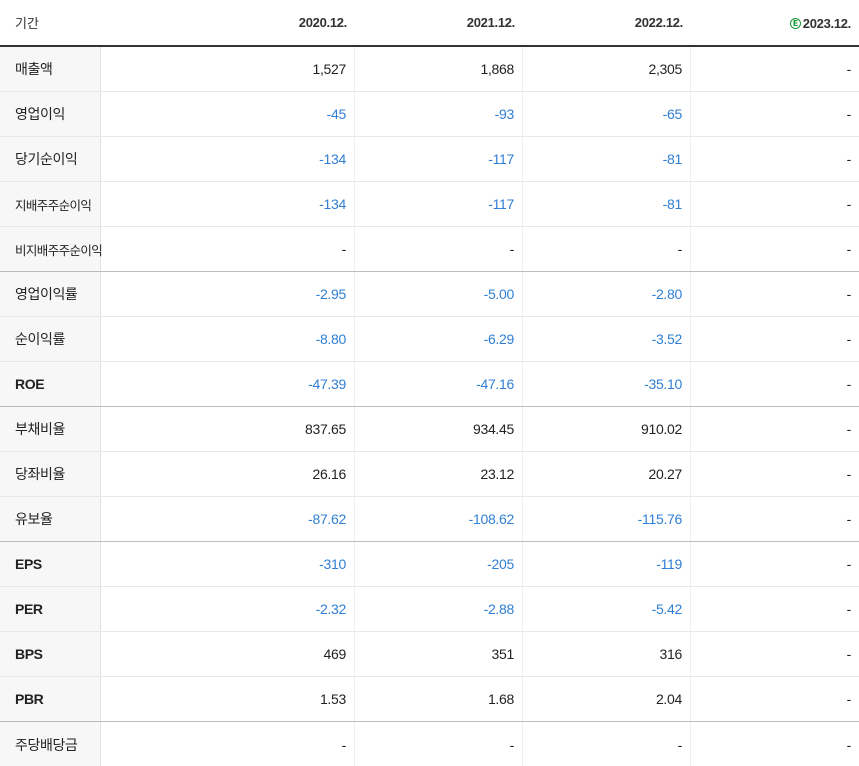 The height and width of the screenshot is (766, 859). Describe the element at coordinates (50, 744) in the screenshot. I see `row-label: 주당배당금` at that location.